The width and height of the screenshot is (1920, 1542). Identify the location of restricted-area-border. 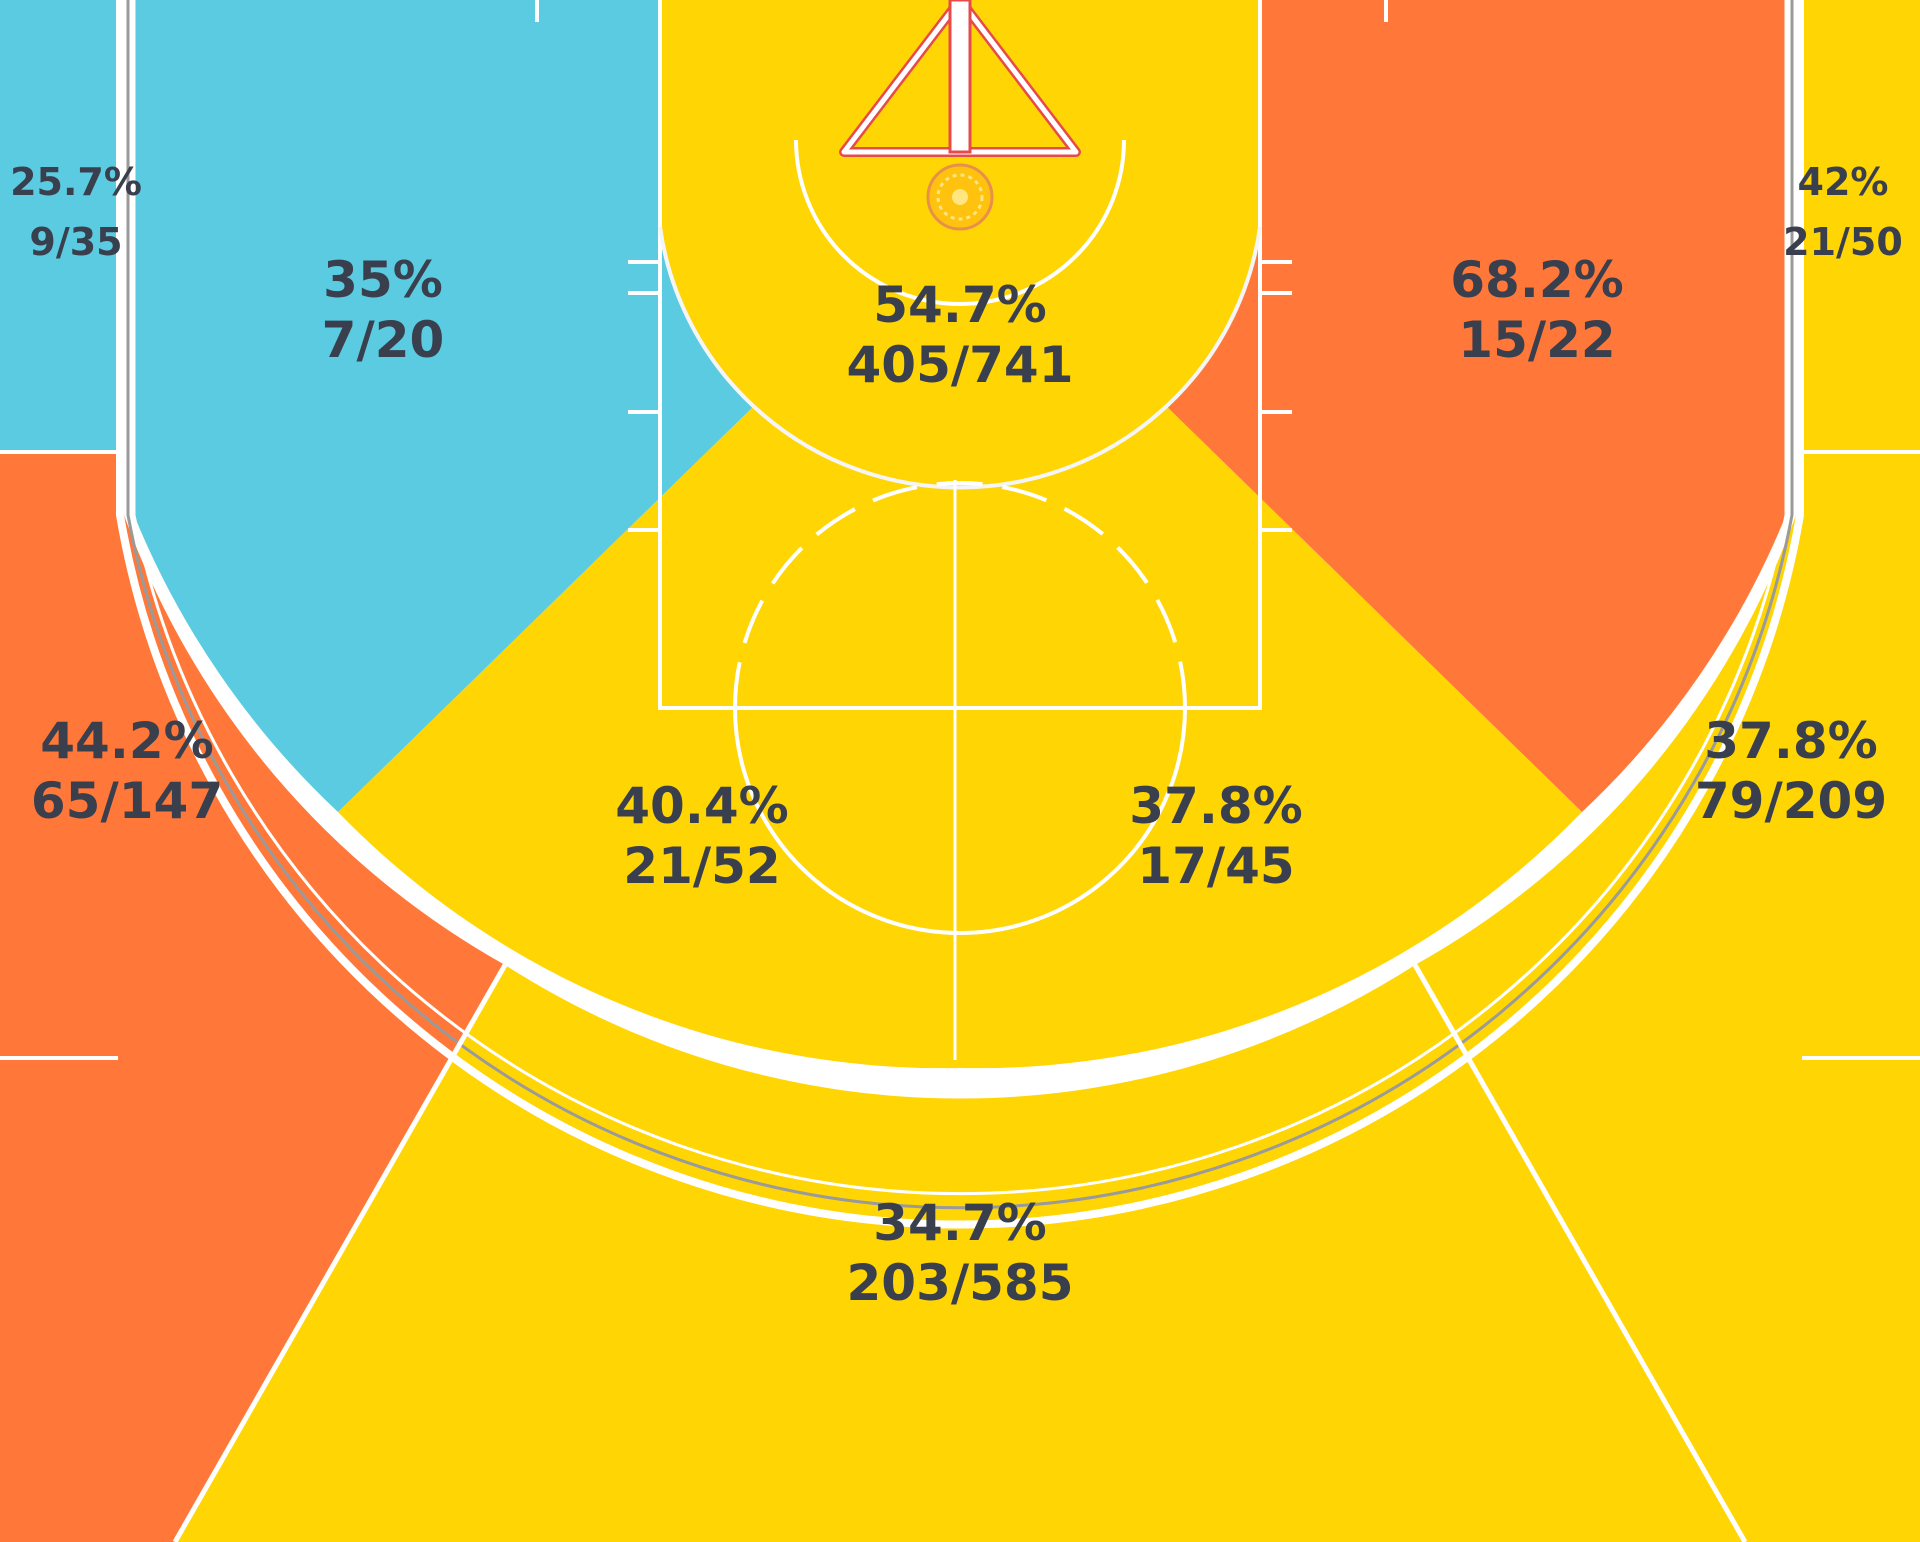
(960, 358).